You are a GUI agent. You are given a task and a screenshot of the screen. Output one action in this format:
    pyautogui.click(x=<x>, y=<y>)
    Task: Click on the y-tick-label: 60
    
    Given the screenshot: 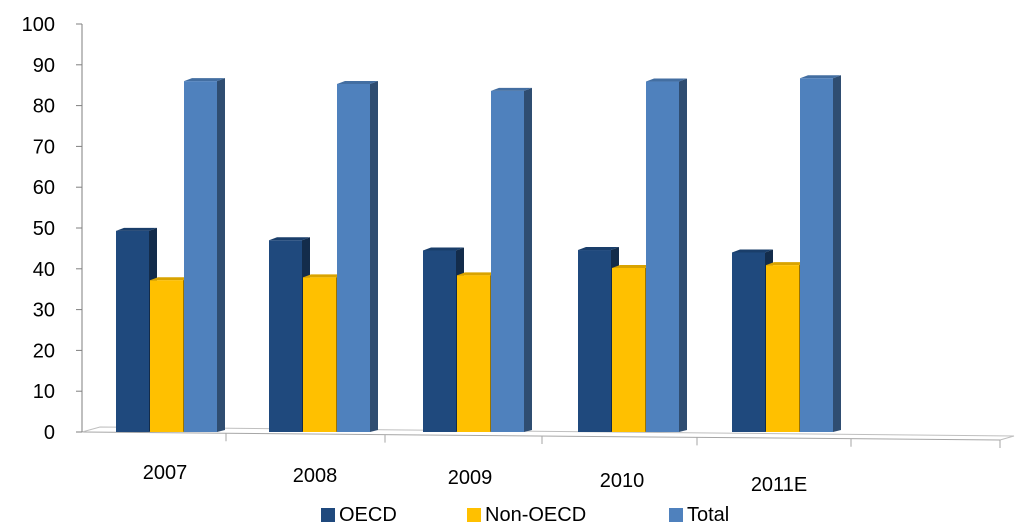 What is the action you would take?
    pyautogui.click(x=44, y=188)
    